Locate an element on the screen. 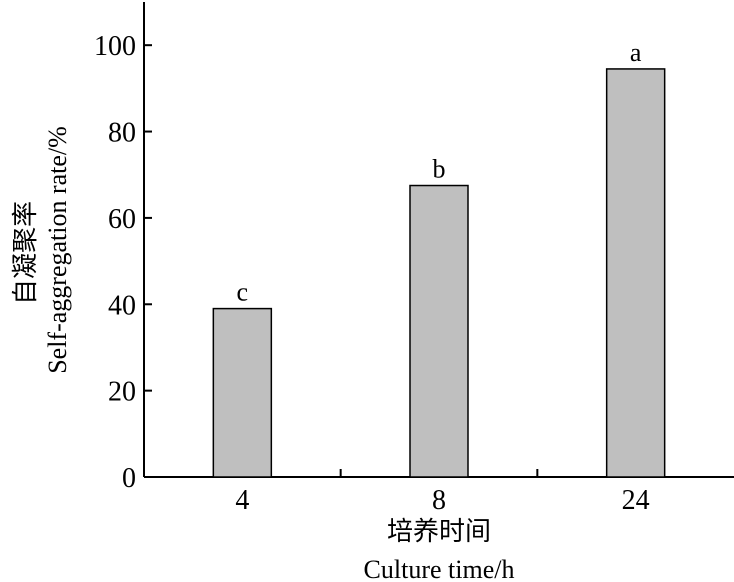 The height and width of the screenshot is (582, 734). y-ticks: 0 20 40 60 80 100 is located at coordinates (123, 262).